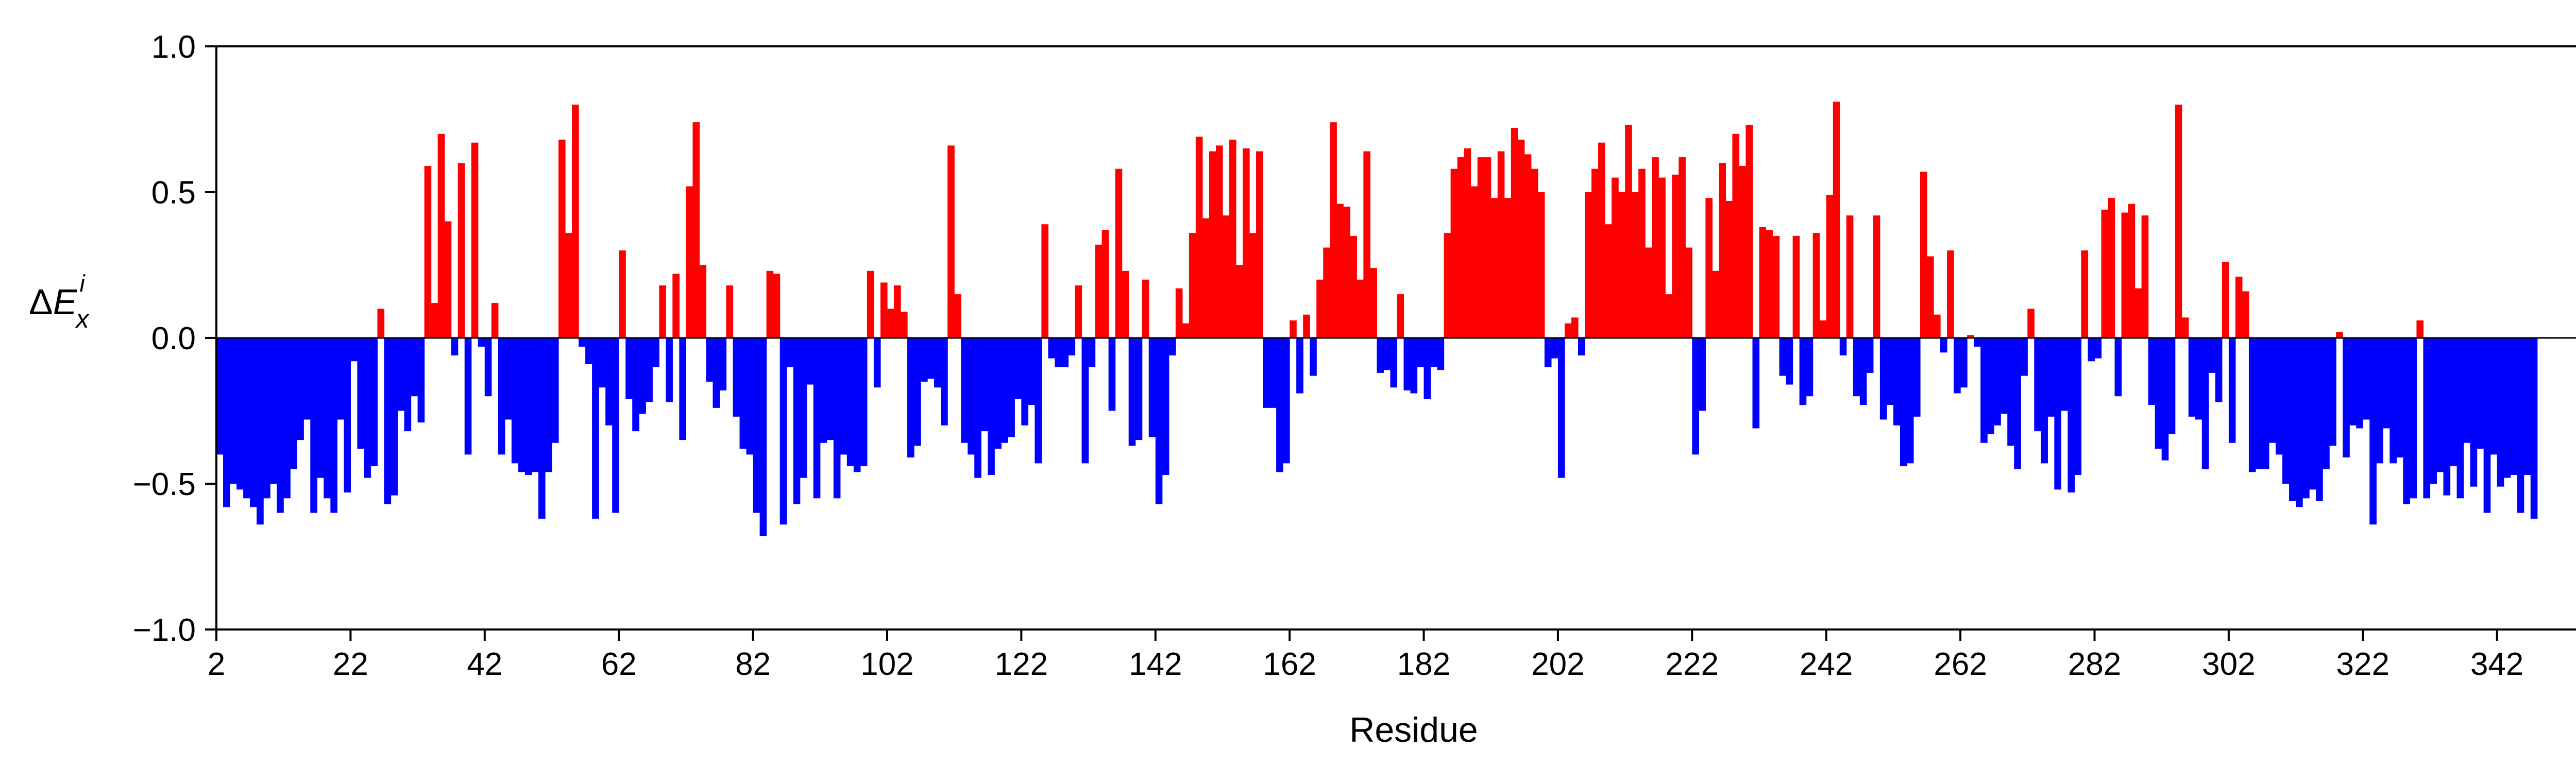 The image size is (2576, 783). I want to click on y-tick-label: 0.0, so click(173, 338).